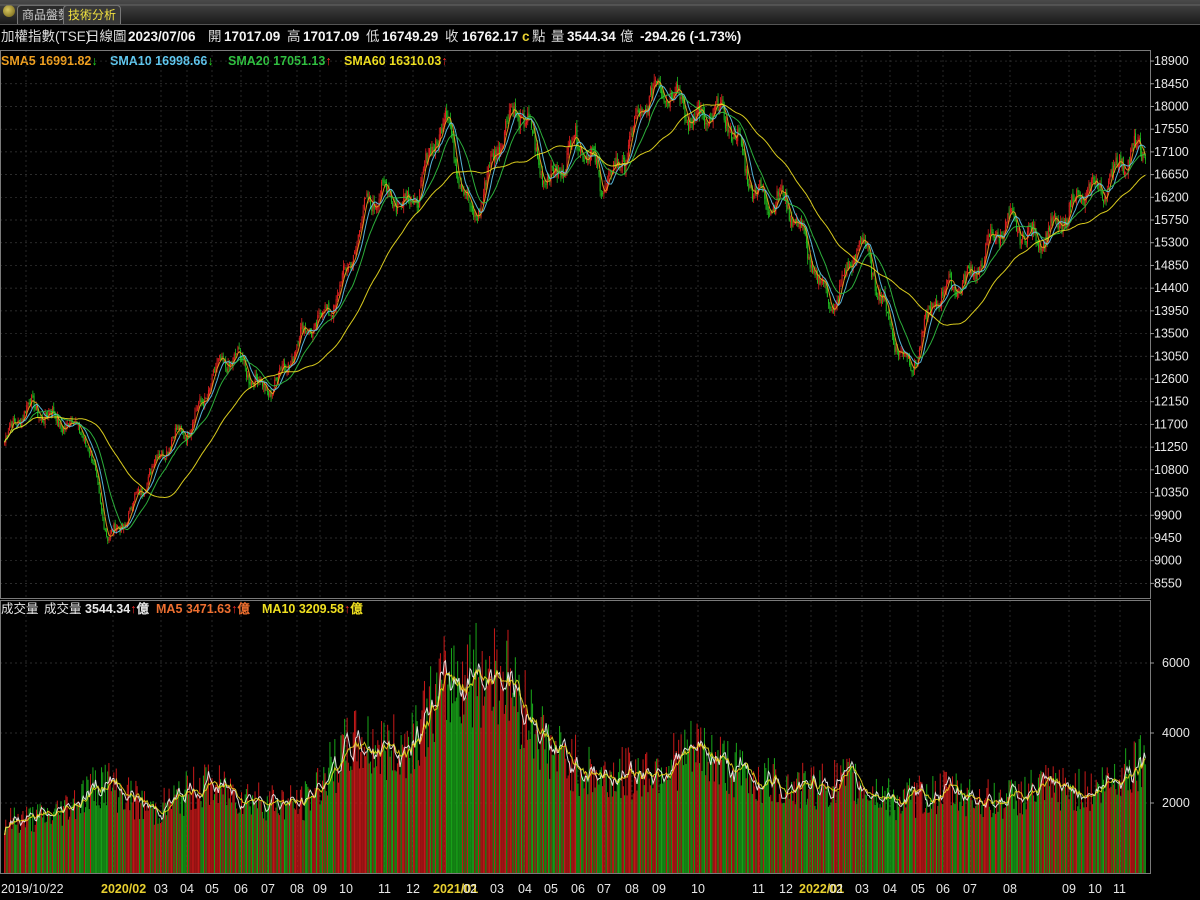  I want to click on high-label: 高, so click(294, 36).